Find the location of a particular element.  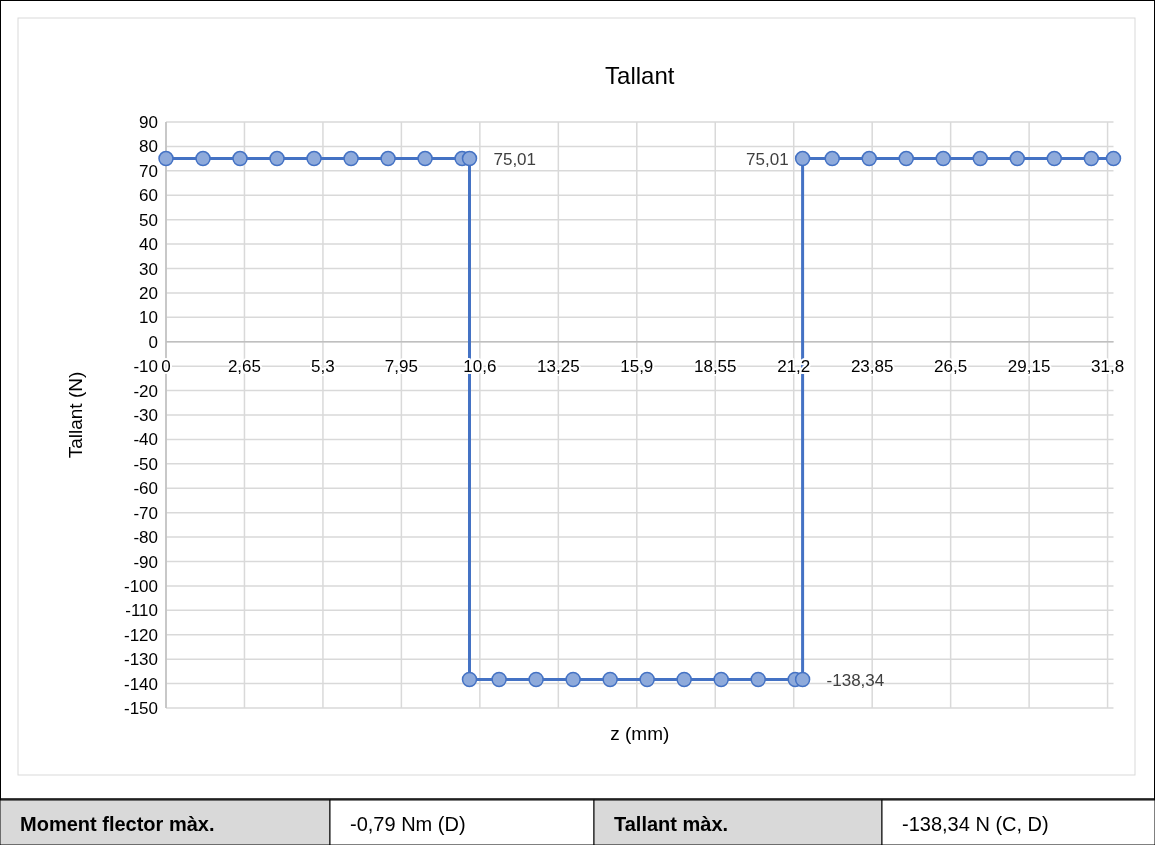

y-tick-label: -140 is located at coordinates (140, 684).